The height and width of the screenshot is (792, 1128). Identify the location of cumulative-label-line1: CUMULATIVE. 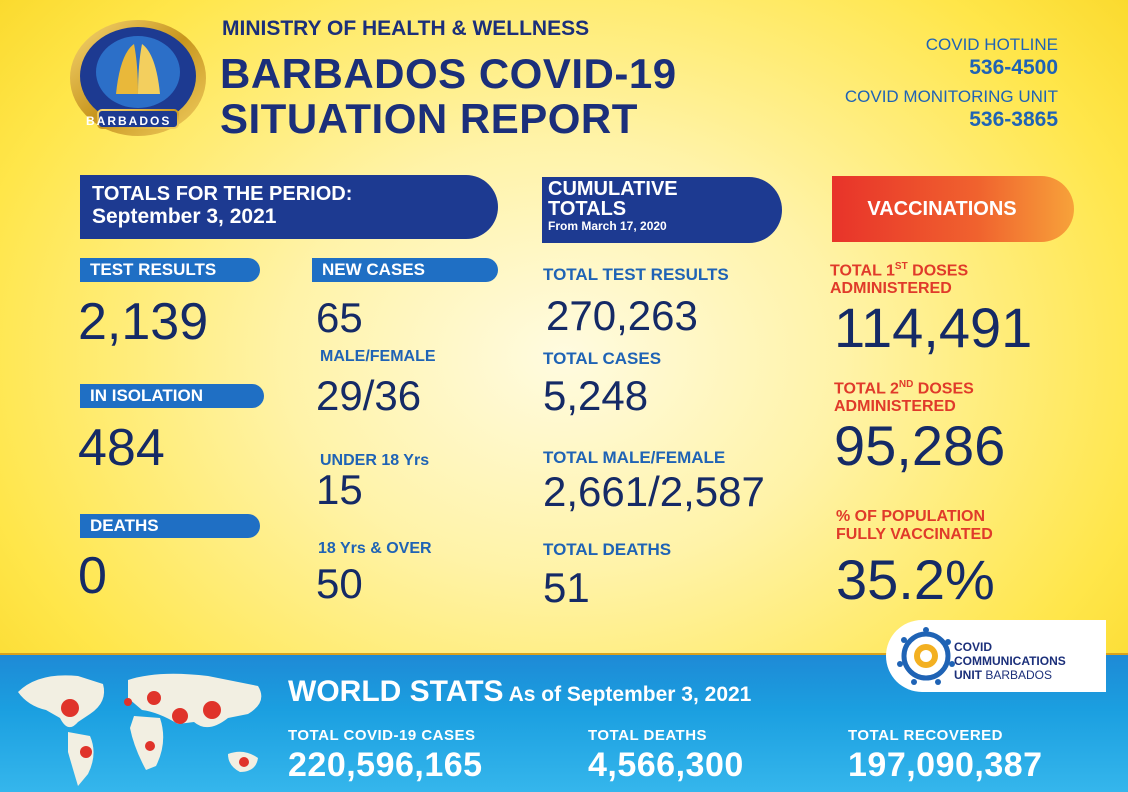
(613, 189).